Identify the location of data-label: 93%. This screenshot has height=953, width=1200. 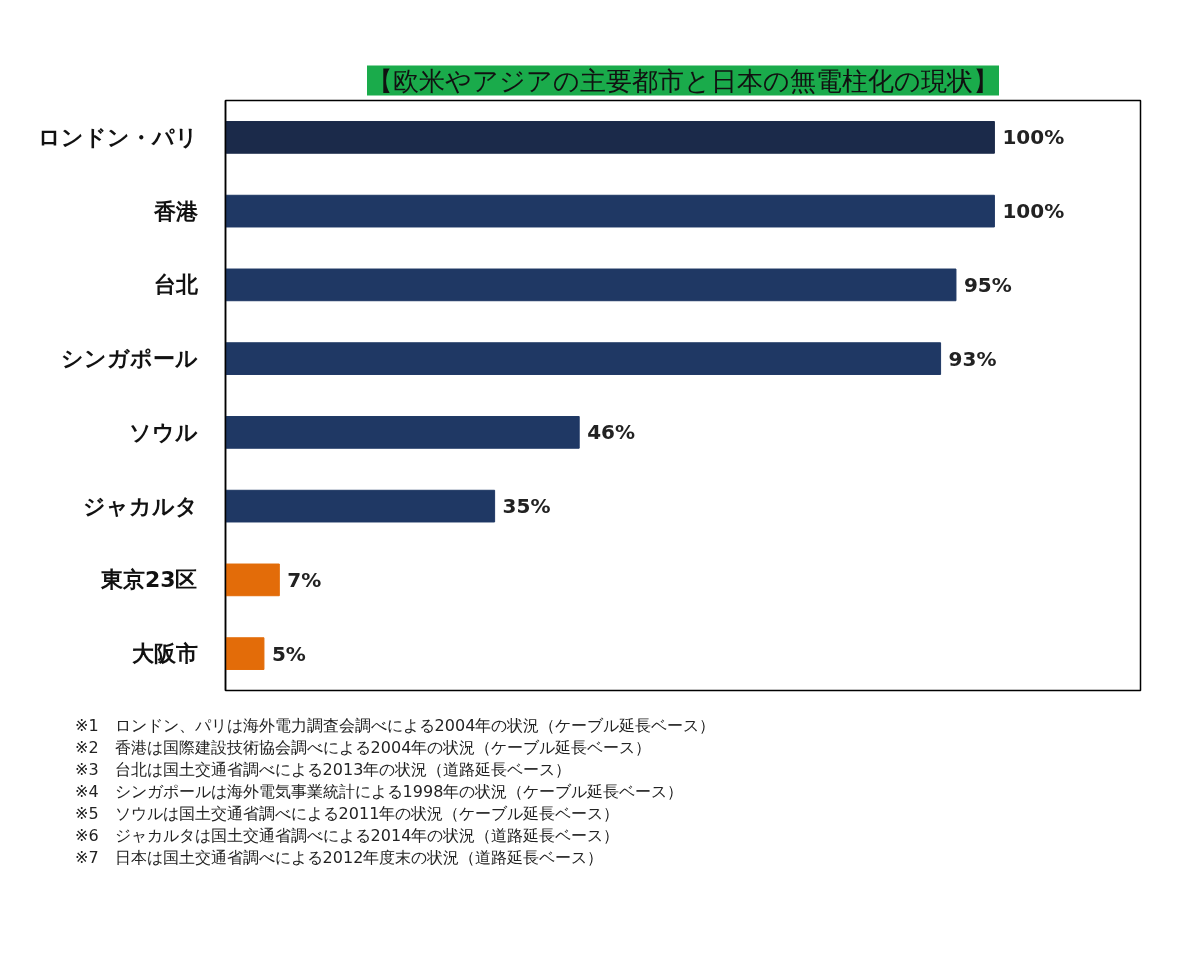
(972, 358).